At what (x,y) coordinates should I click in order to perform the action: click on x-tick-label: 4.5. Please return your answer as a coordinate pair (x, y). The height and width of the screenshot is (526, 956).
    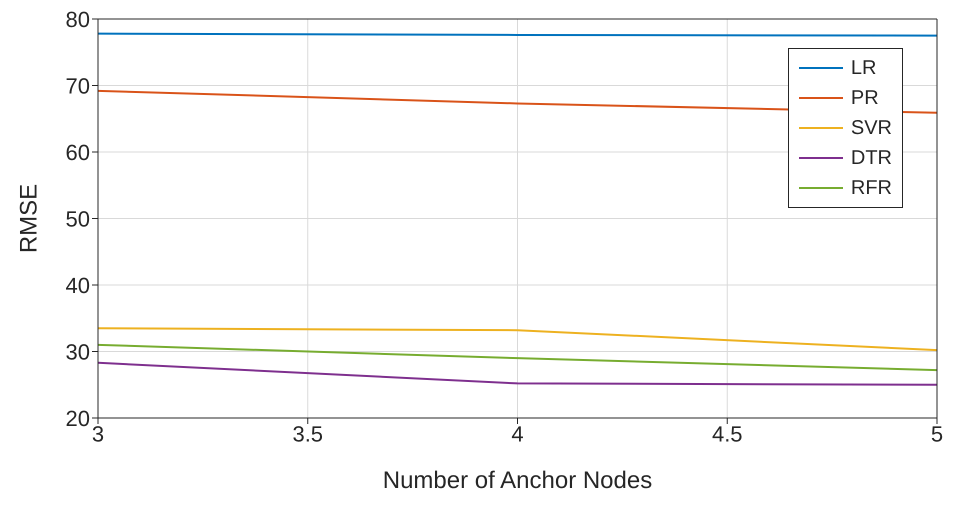
    Looking at the image, I should click on (727, 434).